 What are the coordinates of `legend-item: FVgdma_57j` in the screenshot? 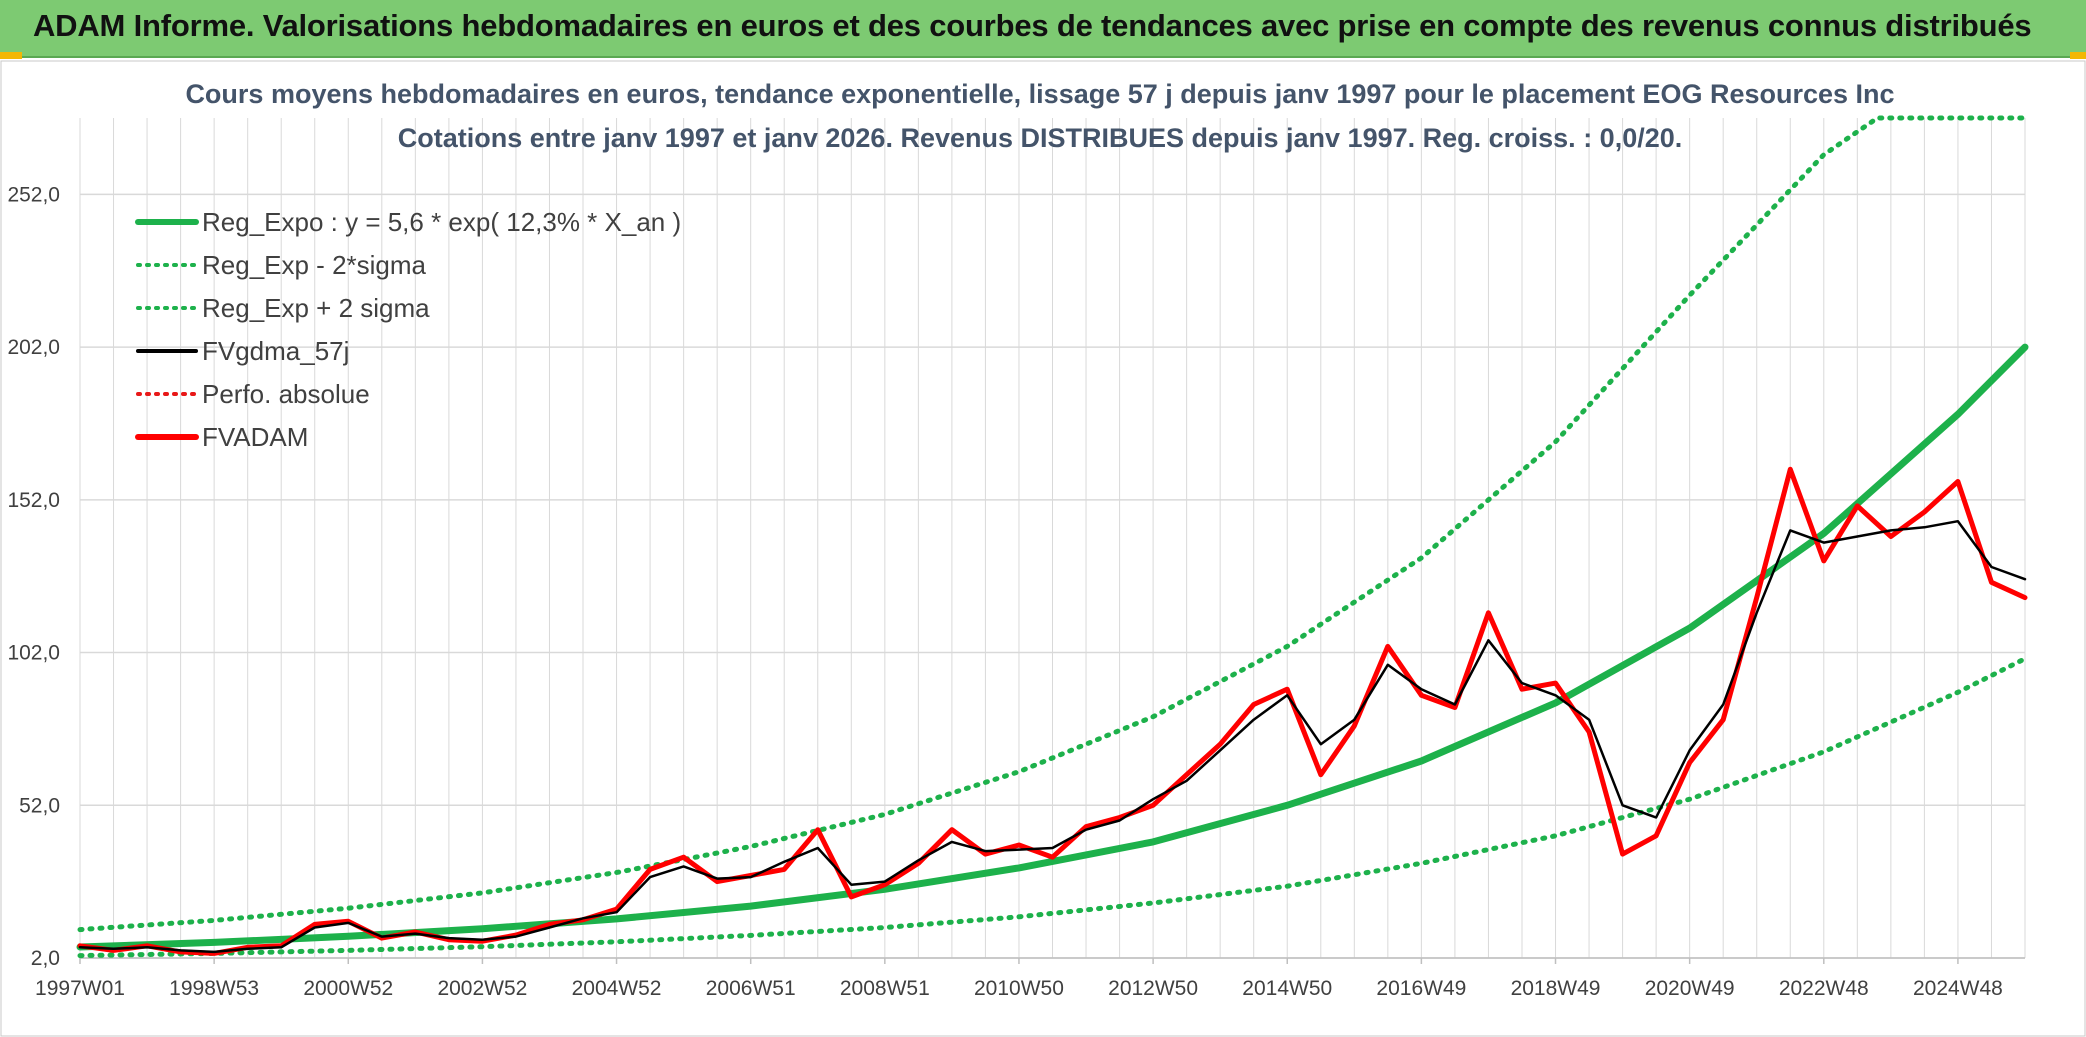 It's located at (242, 351).